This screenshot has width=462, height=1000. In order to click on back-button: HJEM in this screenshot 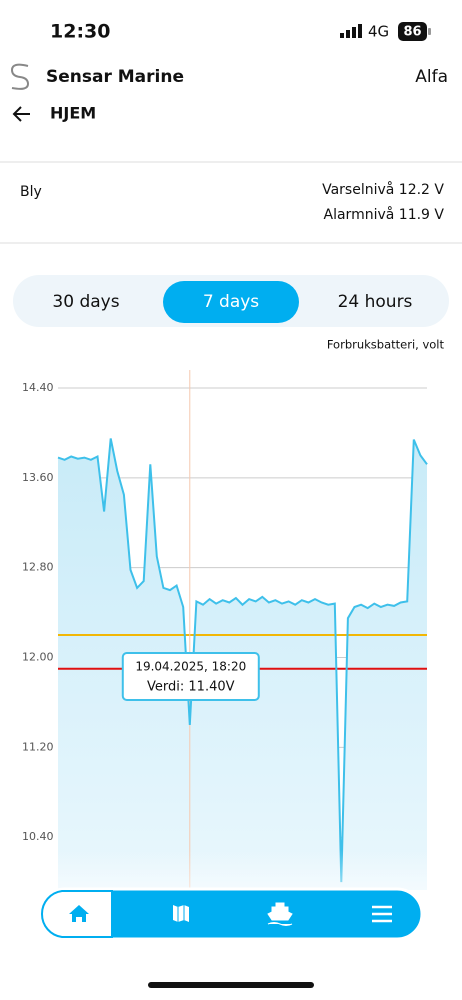, I will do `click(54, 113)`.